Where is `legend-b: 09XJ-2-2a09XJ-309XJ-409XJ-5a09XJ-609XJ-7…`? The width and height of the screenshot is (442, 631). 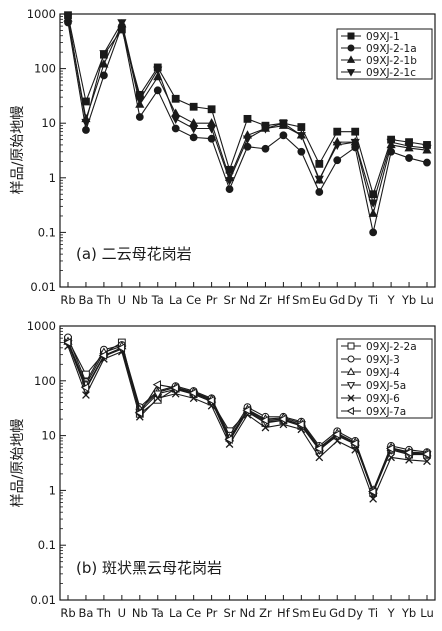
legend-b: 09XJ-2-2a09XJ-309XJ-409XJ-5a09XJ-609XJ-7… is located at coordinates (384, 378).